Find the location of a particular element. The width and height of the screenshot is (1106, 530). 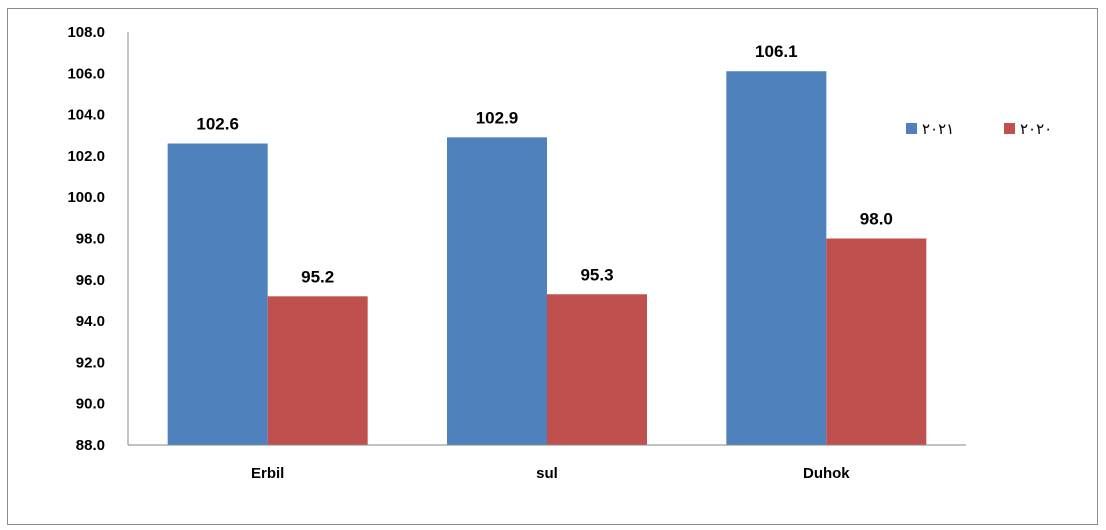

legend-label: ٢٠٢٠ is located at coordinates (1036, 129).